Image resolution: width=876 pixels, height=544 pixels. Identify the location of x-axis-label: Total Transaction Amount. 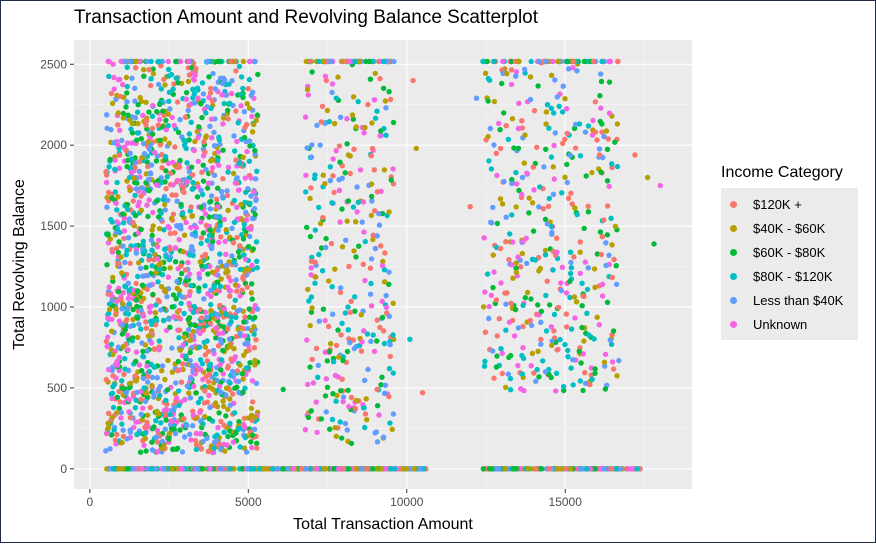
(383, 524).